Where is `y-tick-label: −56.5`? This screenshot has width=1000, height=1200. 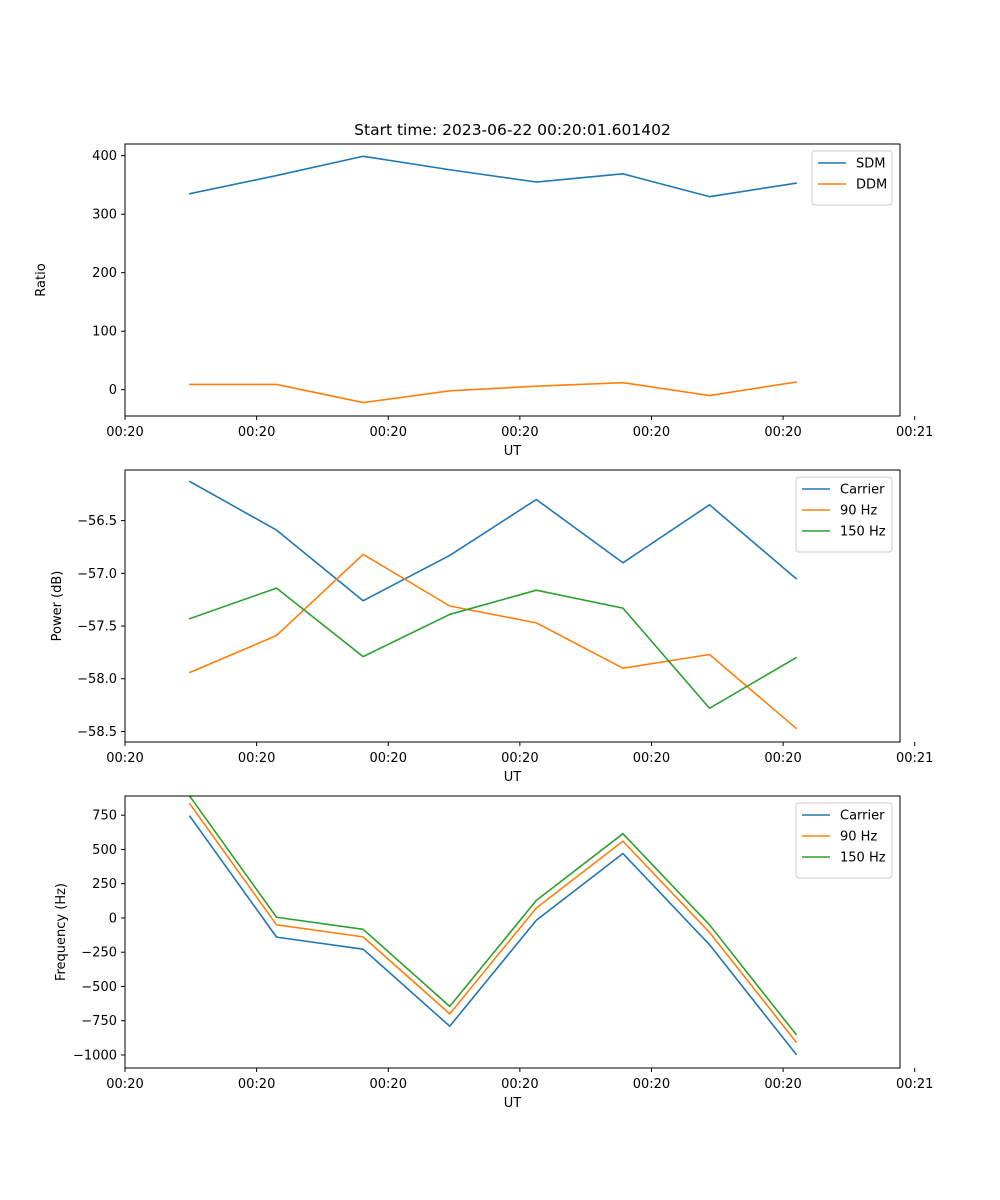
y-tick-label: −56.5 is located at coordinates (97, 521).